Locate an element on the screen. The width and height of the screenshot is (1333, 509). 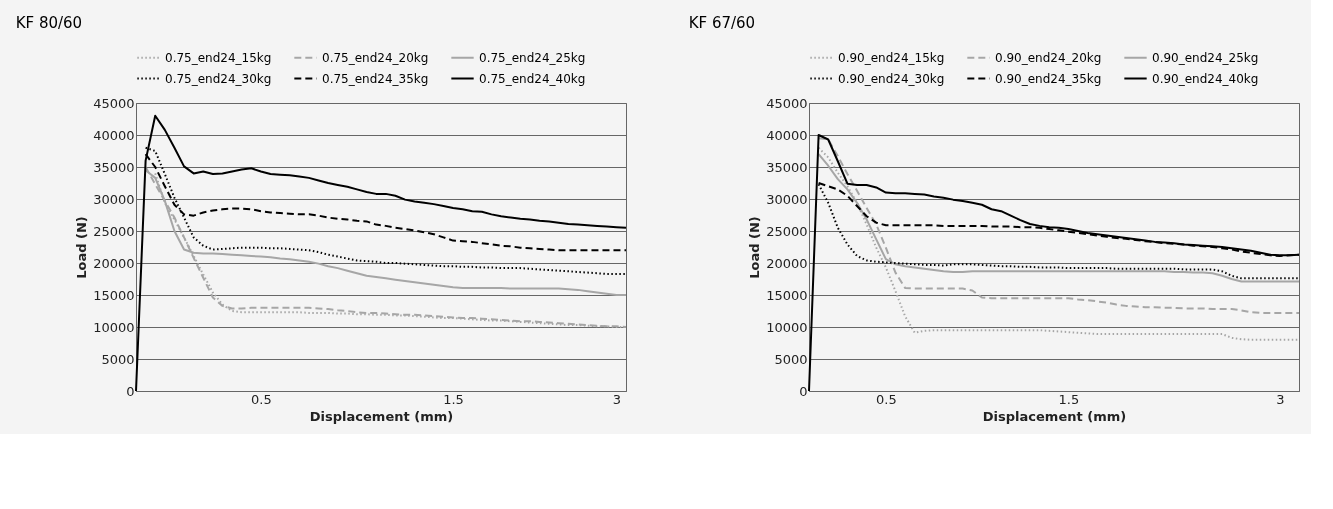
legend-label: 0.75_end24_35kg is located at coordinates (375, 78).